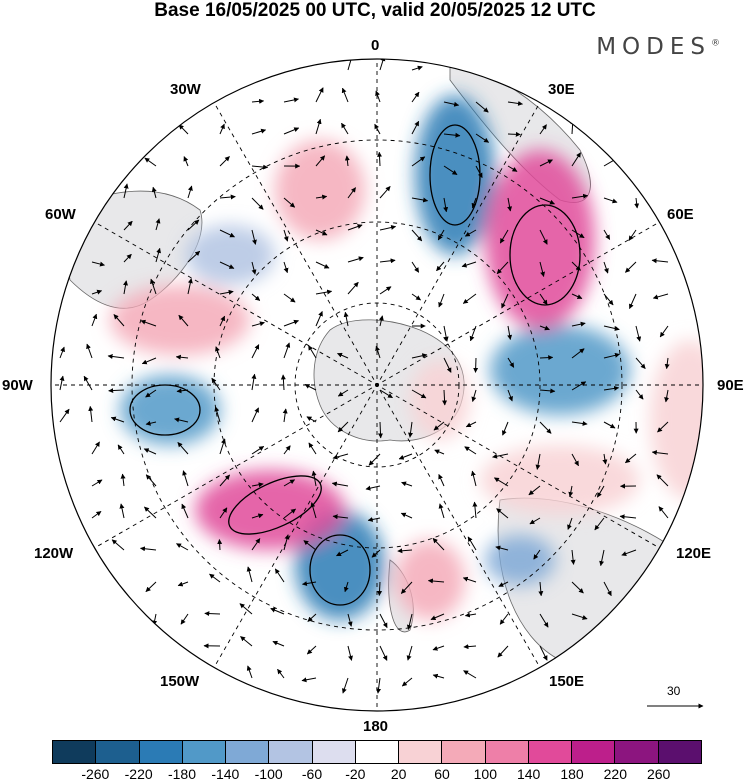 This screenshot has width=750, height=783. I want to click on lon-label-120w: 120W, so click(54, 553).